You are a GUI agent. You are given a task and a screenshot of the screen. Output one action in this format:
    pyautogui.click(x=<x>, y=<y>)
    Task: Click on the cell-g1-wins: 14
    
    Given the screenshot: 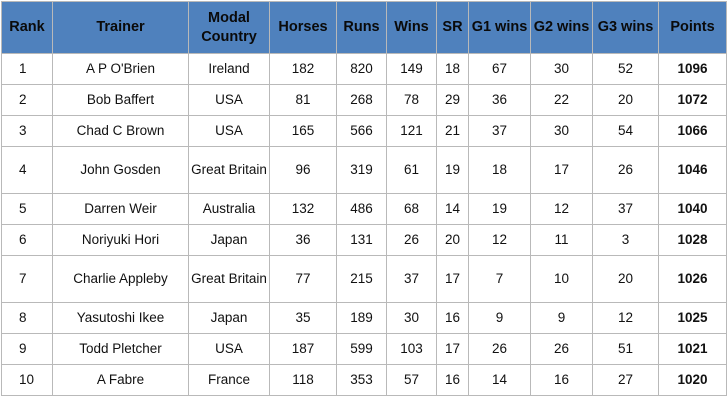 What is the action you would take?
    pyautogui.click(x=499, y=380)
    